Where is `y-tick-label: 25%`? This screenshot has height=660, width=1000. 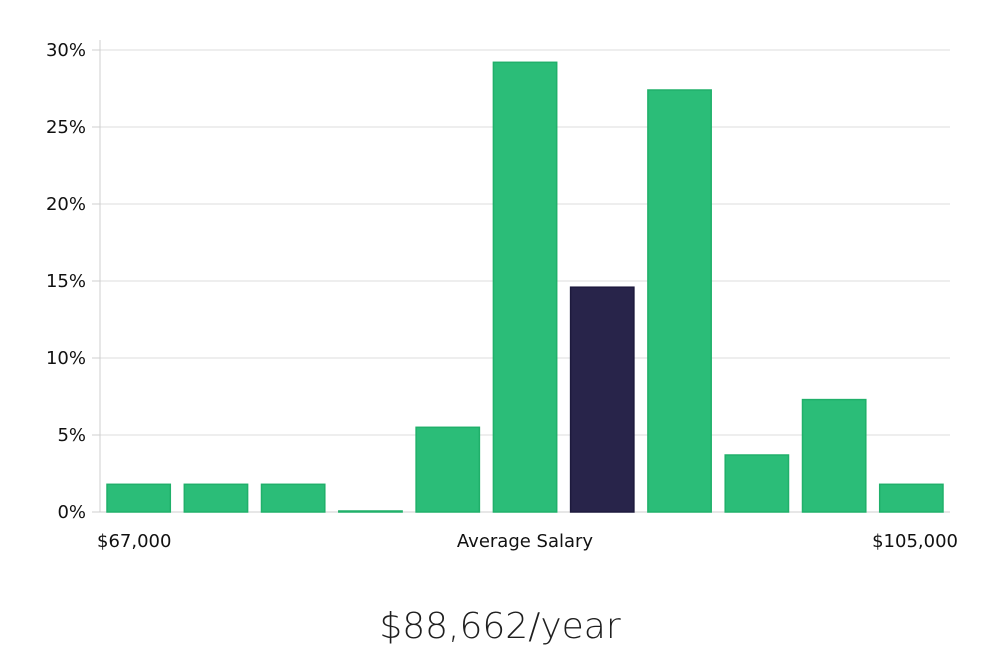 y-tick-label: 25% is located at coordinates (66, 127).